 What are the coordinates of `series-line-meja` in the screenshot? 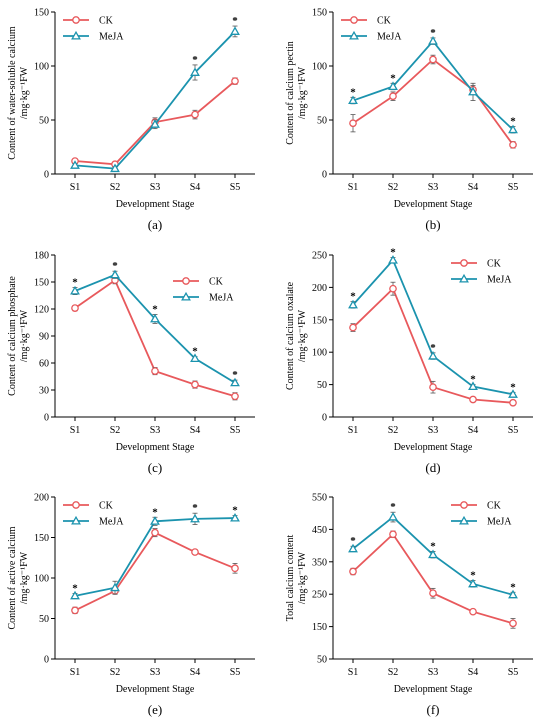 It's located at (155, 100).